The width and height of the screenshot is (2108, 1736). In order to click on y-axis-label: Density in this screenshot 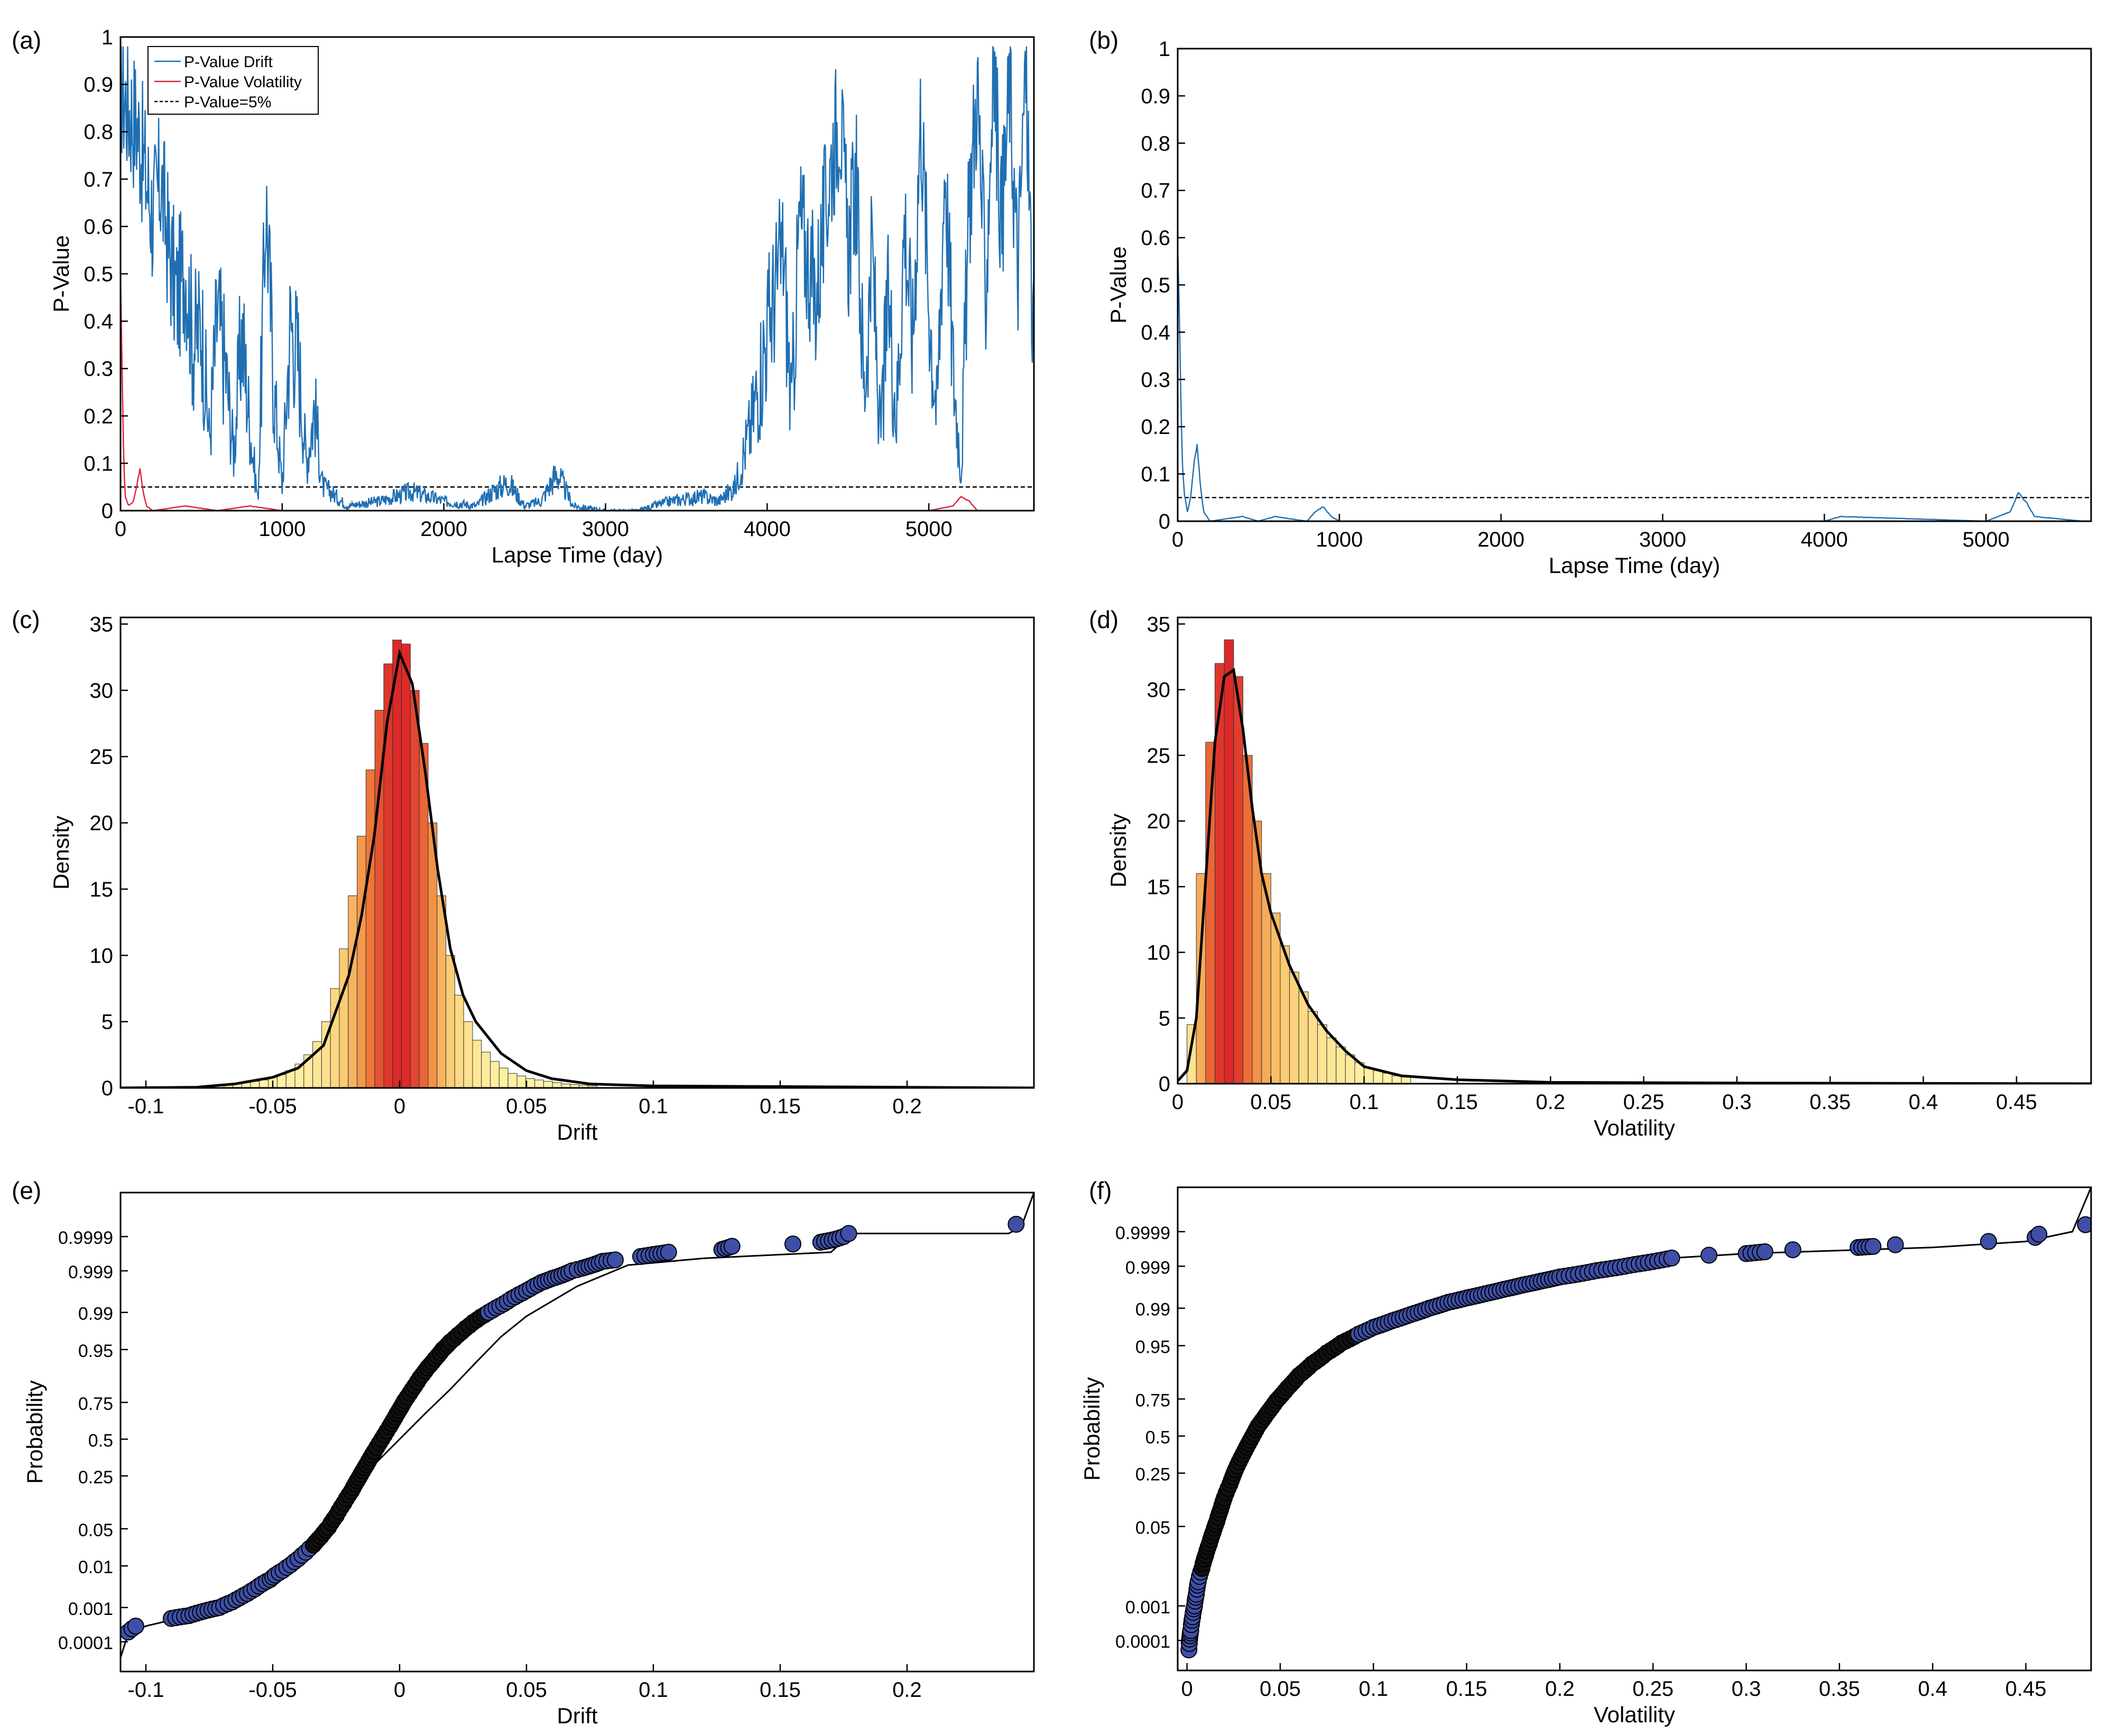, I will do `click(1118, 851)`.